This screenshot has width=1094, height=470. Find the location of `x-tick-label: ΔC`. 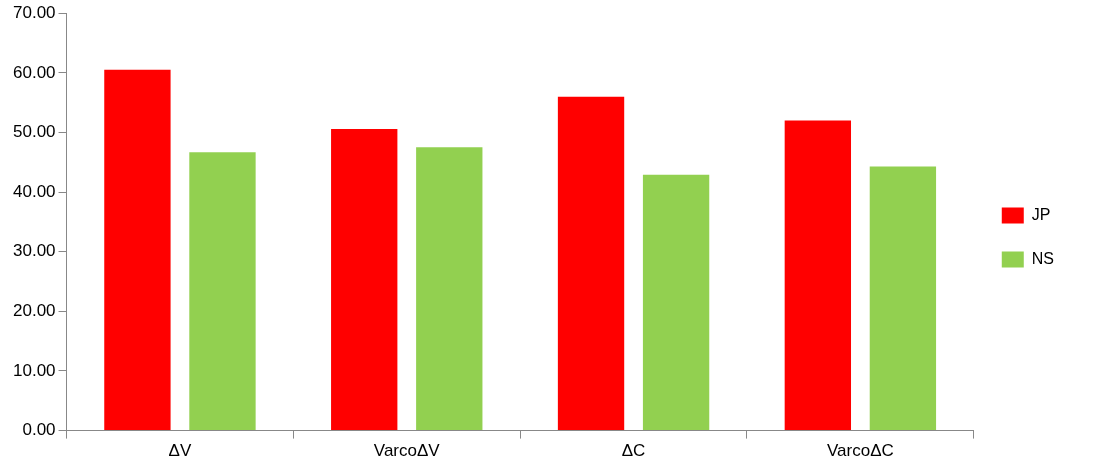

x-tick-label: ΔC is located at coordinates (633, 451).